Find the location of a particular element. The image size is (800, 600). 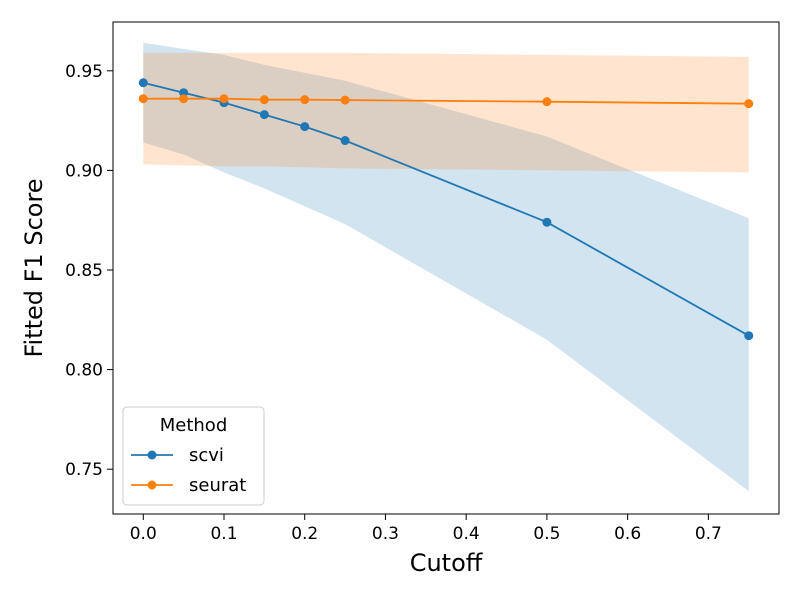

legend-label-seurat: seurat is located at coordinates (217, 485).